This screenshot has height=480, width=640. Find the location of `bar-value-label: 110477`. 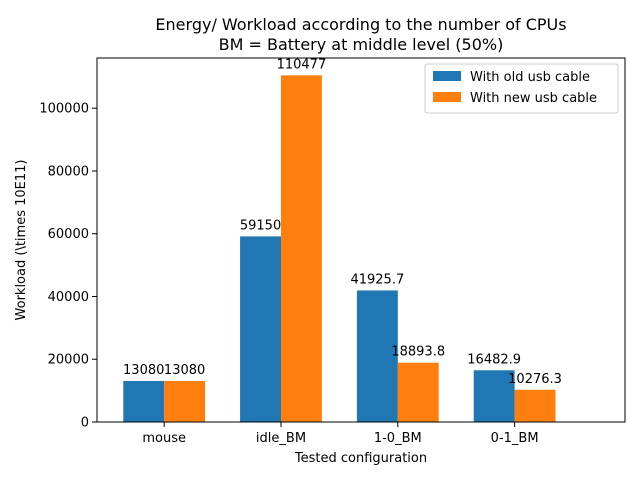

bar-value-label: 110477 is located at coordinates (302, 64).